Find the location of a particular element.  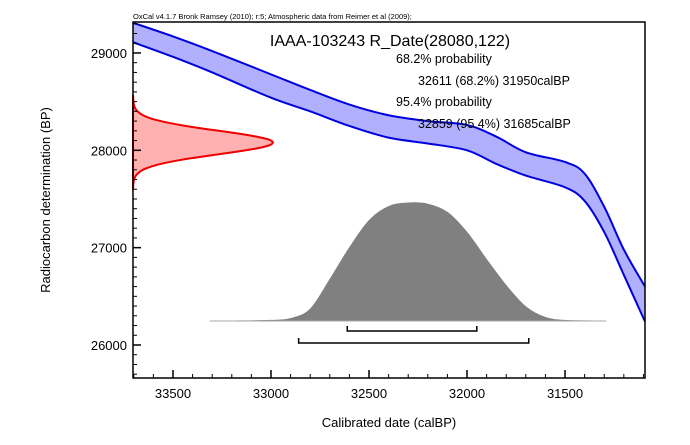

annotation-95-range: 32859 (95.4%) 31685calBP is located at coordinates (494, 124).